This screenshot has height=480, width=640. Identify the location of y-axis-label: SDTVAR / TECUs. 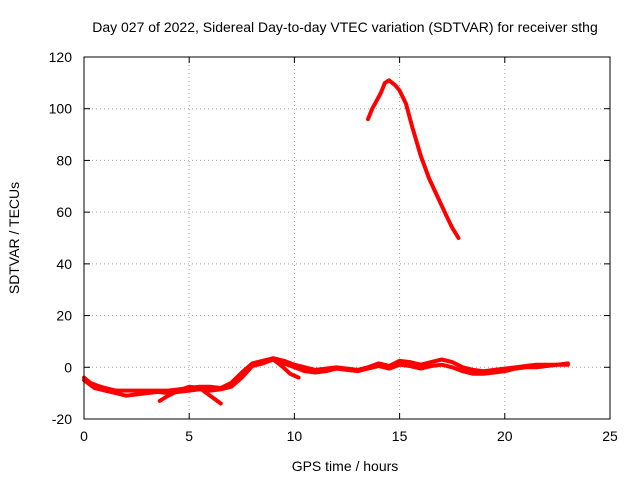
(14, 238).